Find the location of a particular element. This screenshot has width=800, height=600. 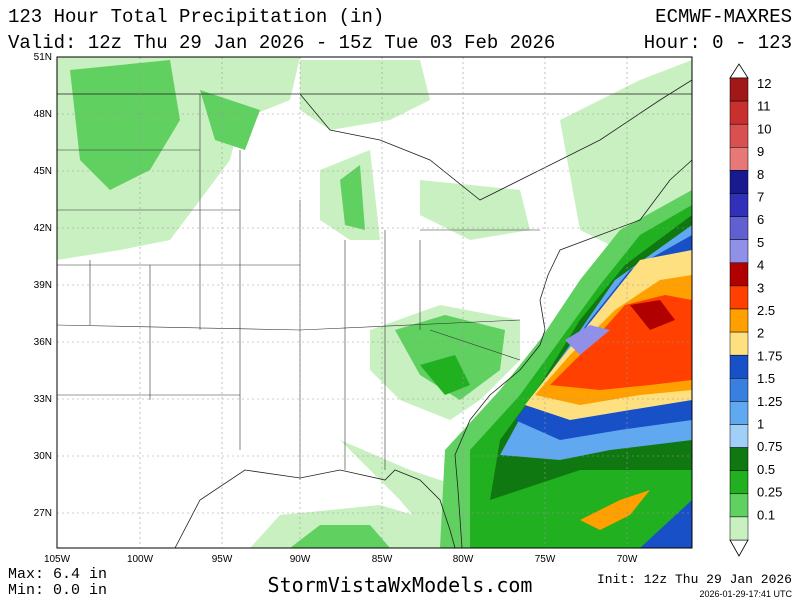

site-name: StormVistaWxModels.com is located at coordinates (400, 585).